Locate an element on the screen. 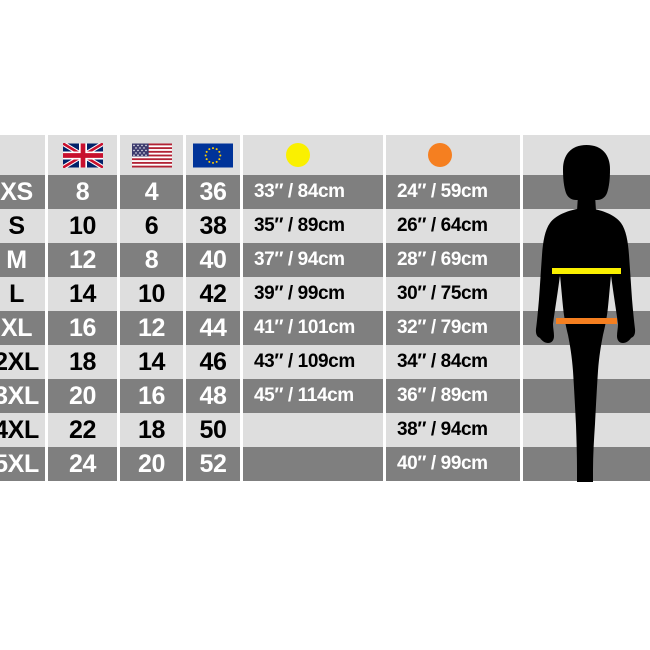 The image size is (650, 650). table-row: L 14 10 42 39″ / 99cm 30″ / 75cm is located at coordinates (325, 294).